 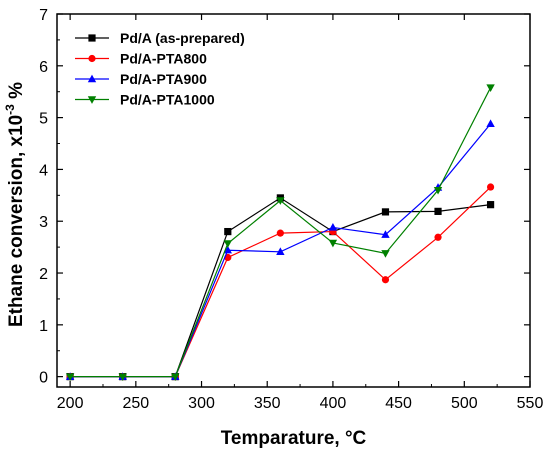 I want to click on y-tick-label-5: 5, so click(x=43, y=119).